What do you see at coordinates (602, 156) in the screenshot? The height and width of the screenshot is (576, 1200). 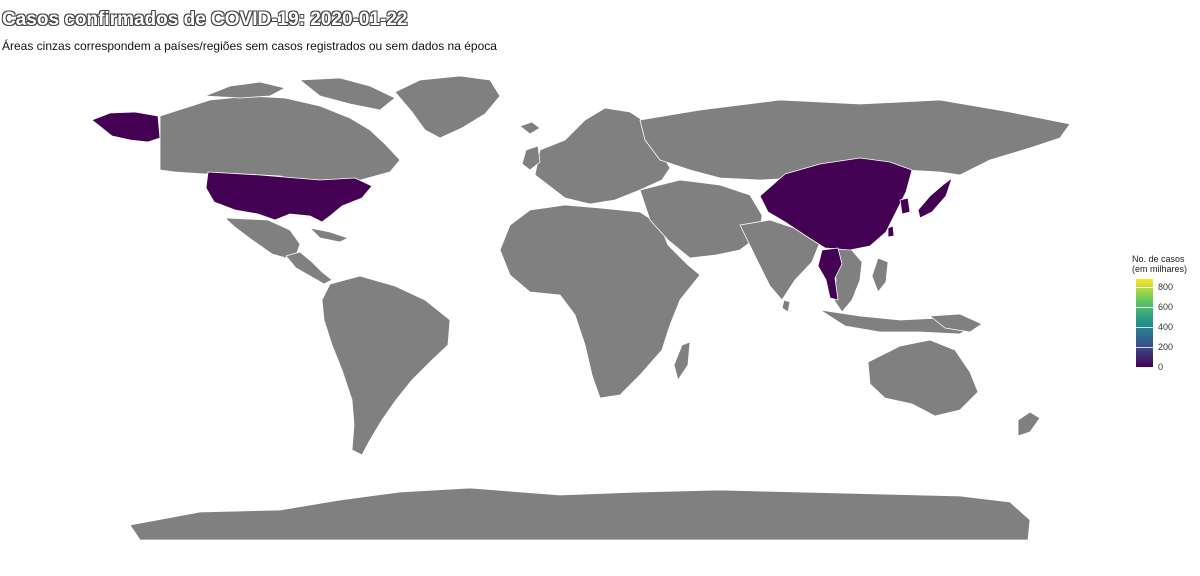 I see `region-europe` at bounding box center [602, 156].